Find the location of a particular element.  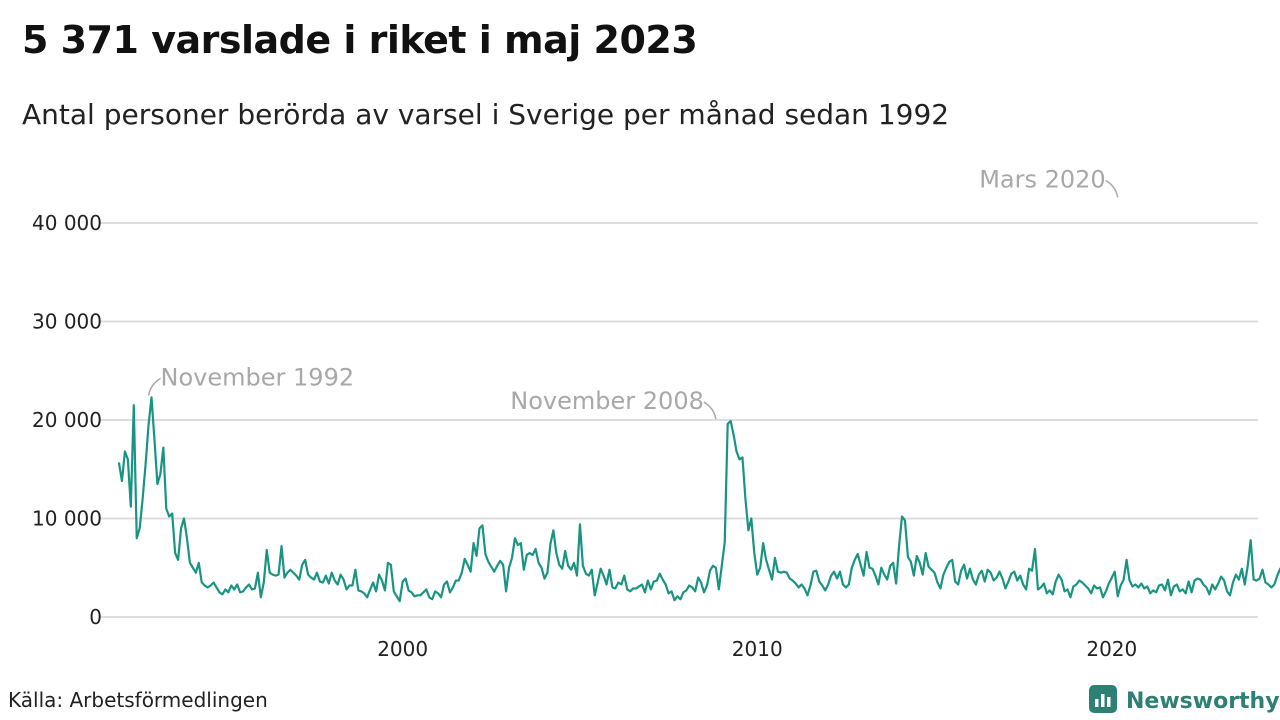

y-tick-label: 20 000 is located at coordinates (67, 420).